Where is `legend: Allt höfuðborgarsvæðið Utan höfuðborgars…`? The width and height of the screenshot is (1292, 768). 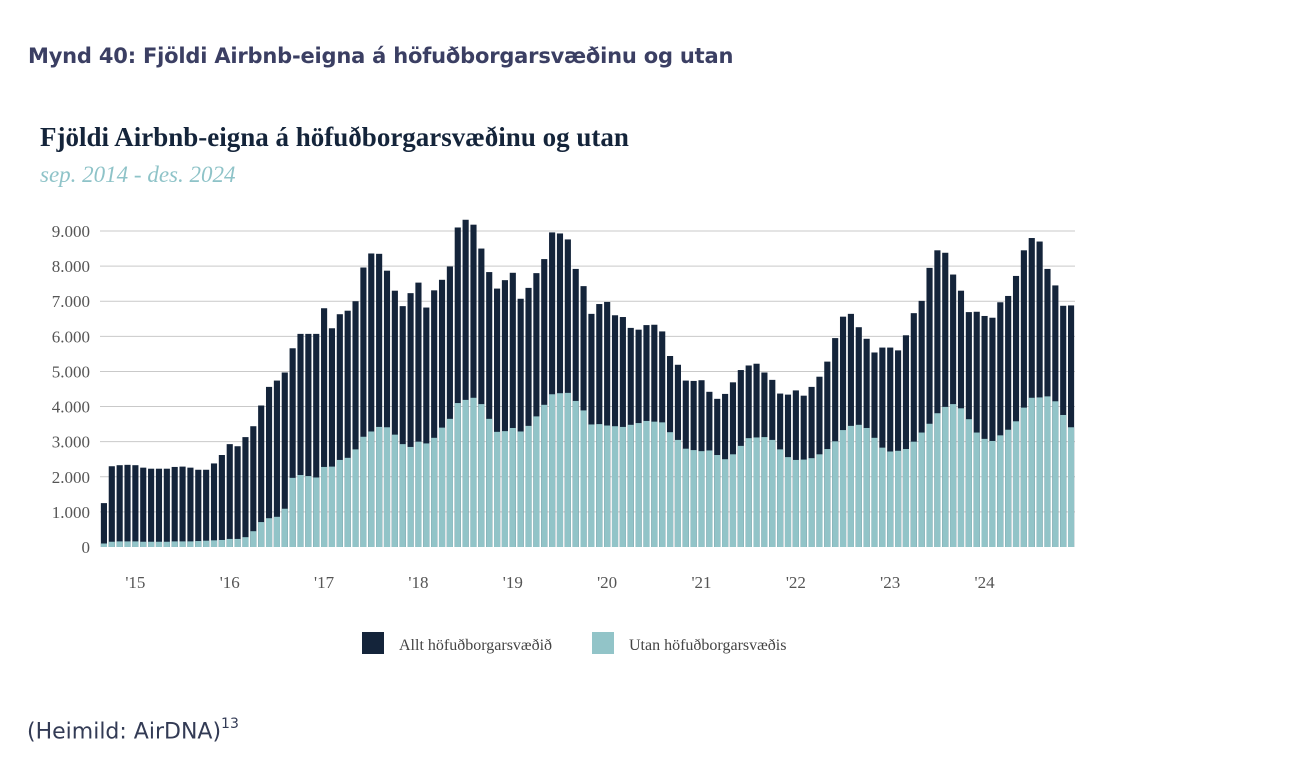
legend: Allt höfuðborgarsvæðið Utan höfuðborgars… is located at coordinates (574, 643).